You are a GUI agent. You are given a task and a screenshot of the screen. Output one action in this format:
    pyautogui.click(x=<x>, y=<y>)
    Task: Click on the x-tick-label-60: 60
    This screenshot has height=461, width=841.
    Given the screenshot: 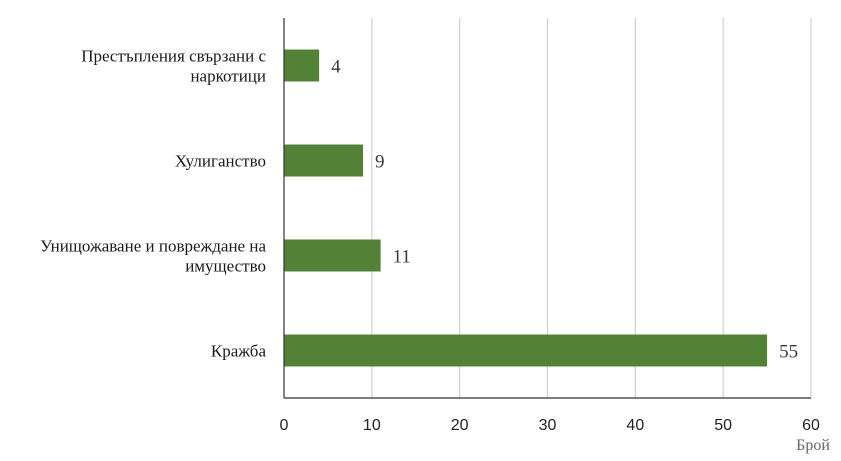 What is the action you would take?
    pyautogui.click(x=811, y=425)
    